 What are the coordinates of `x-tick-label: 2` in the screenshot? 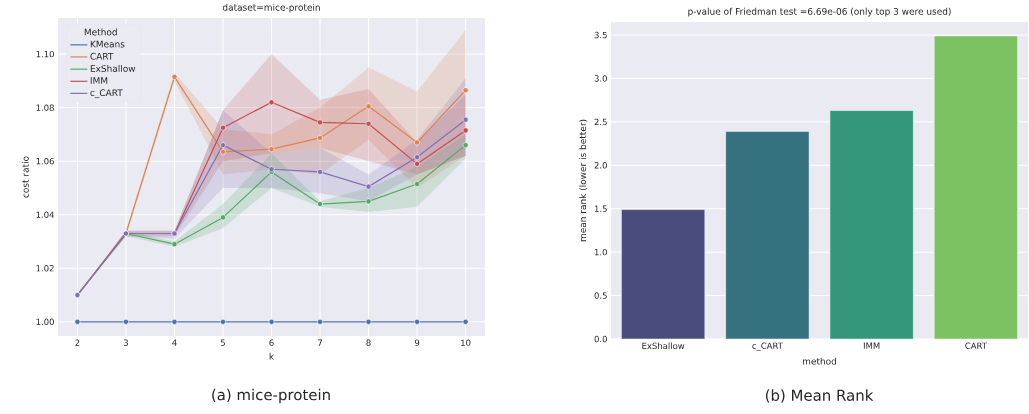 It's located at (77, 342).